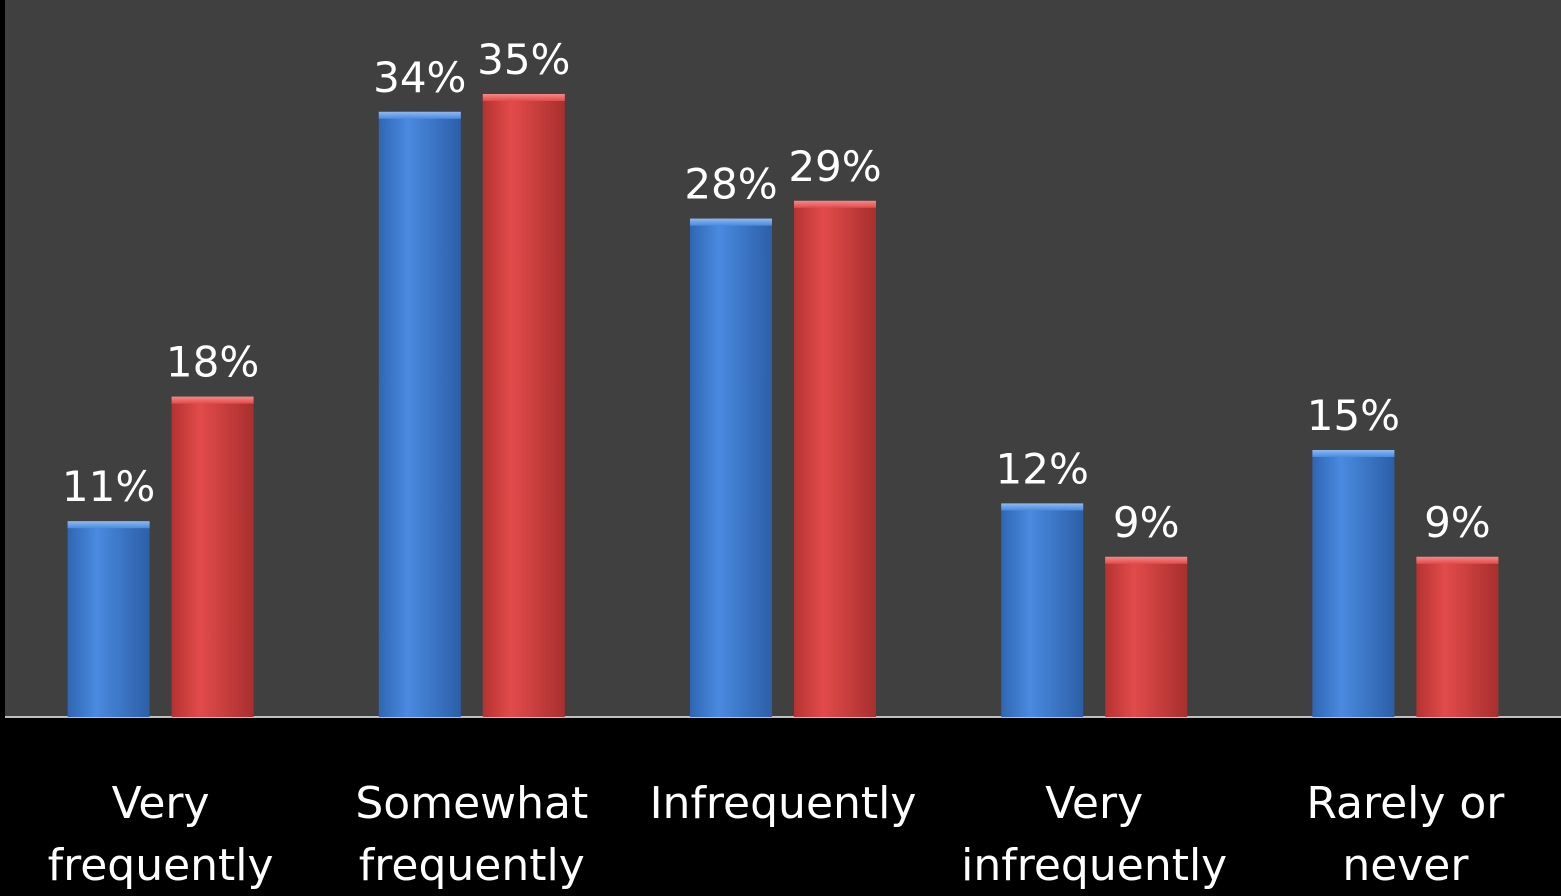 This screenshot has height=896, width=1561. Describe the element at coordinates (1457, 522) in the screenshot. I see `data-label-series-2-cat-5: 9%` at that location.